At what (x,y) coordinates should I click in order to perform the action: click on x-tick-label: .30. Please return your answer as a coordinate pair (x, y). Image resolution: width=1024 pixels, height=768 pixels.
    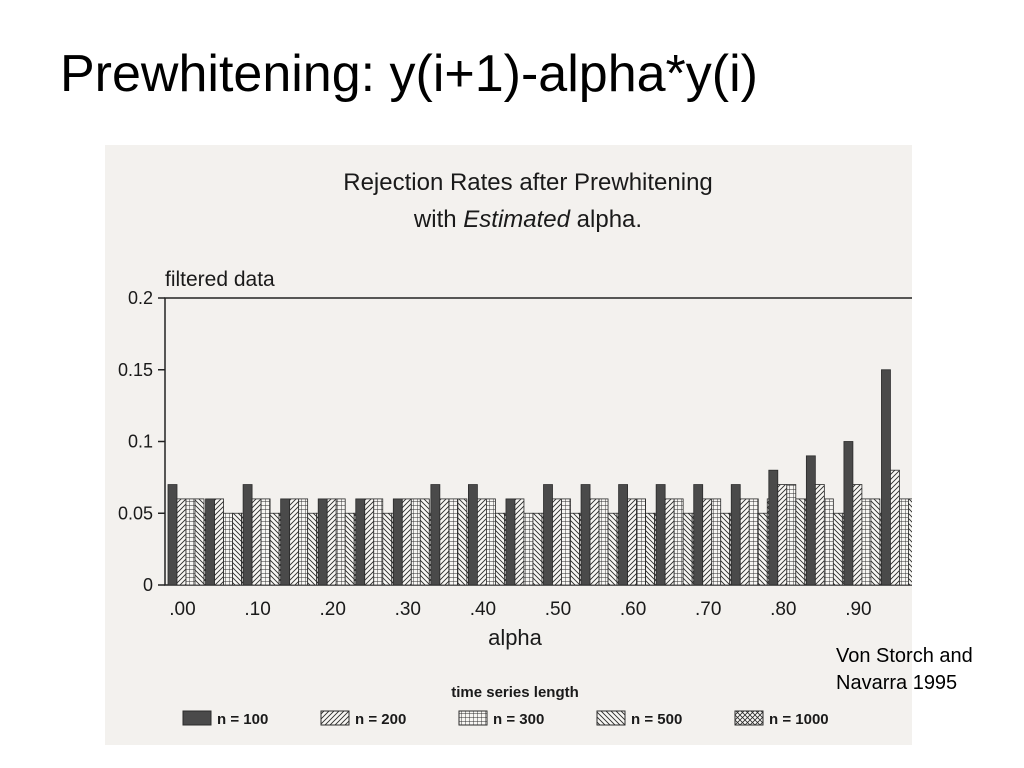
    Looking at the image, I should click on (408, 609).